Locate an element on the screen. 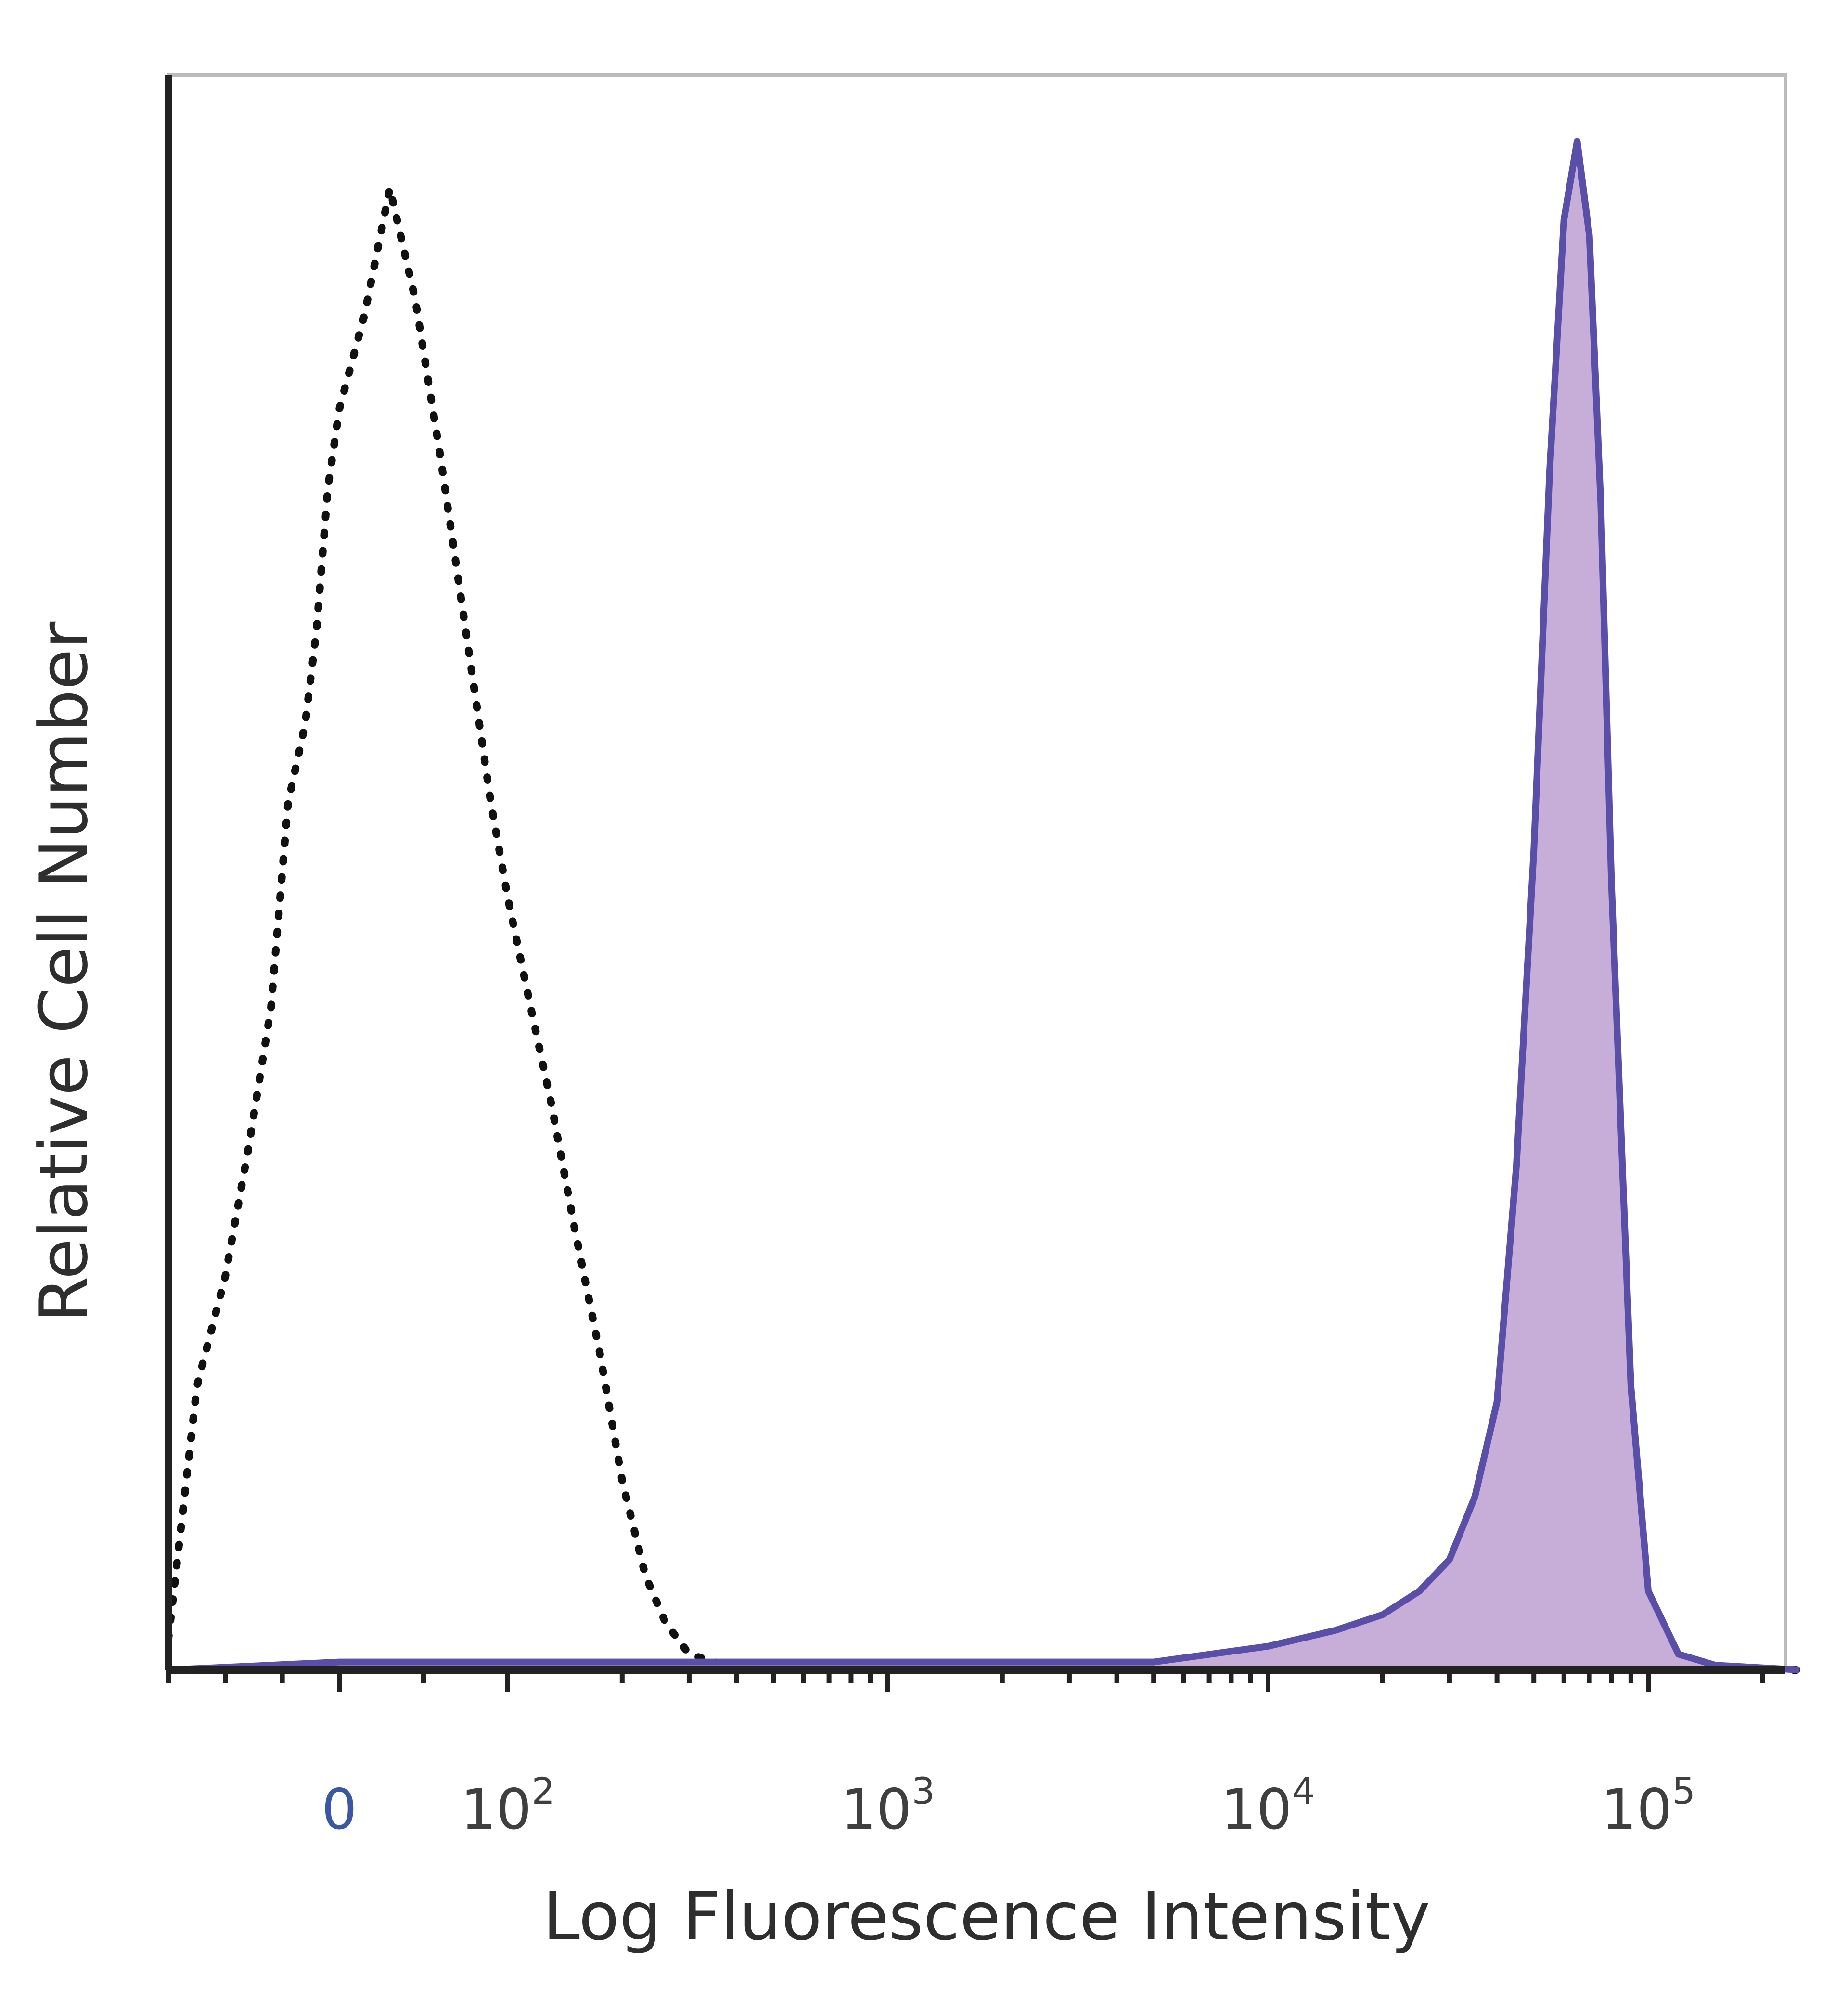 This screenshot has height=2000, width=1848. x-tick-label: 10³ is located at coordinates (888, 1805).